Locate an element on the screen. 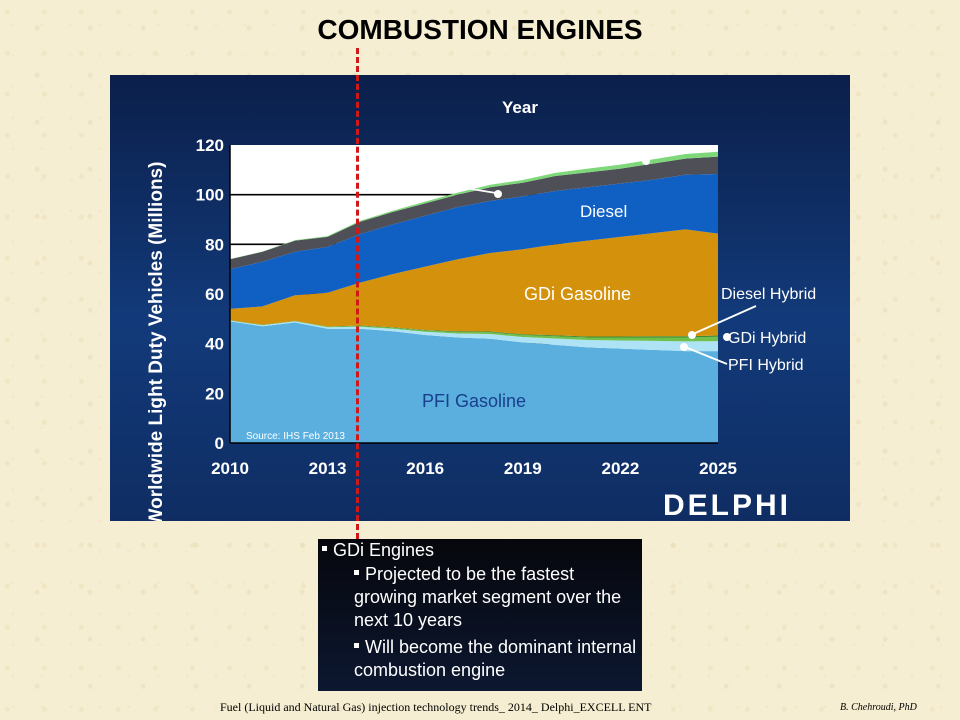 The width and height of the screenshot is (960, 720). y-tick-label-120: 120 is located at coordinates (210, 145).